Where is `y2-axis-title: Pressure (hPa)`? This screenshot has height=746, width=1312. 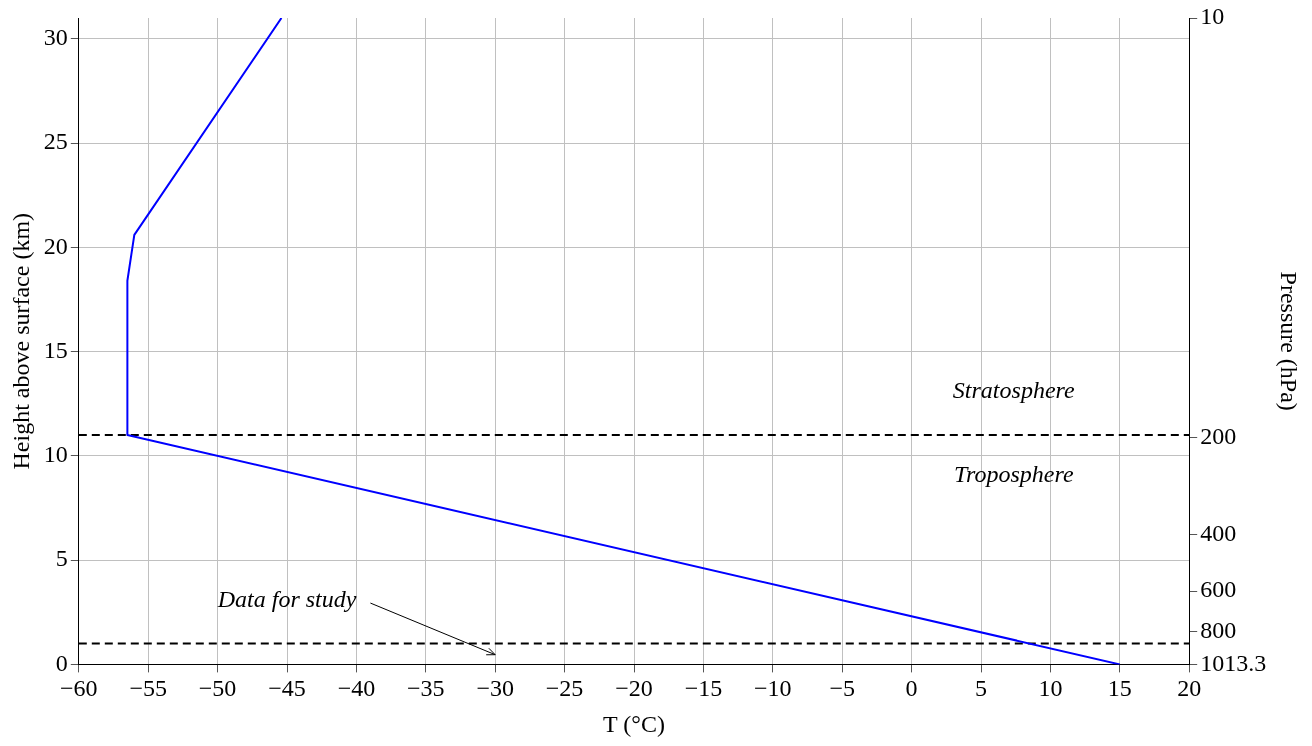
y2-axis-title: Pressure (hPa) is located at coordinates (1289, 341).